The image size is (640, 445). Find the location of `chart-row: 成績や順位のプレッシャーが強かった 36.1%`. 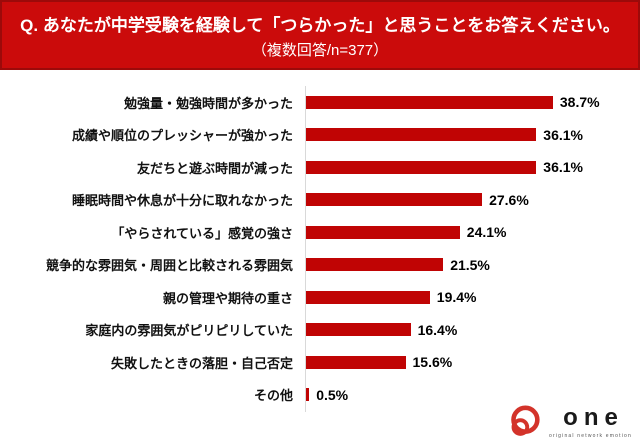

chart-row: 成績や順位のプレッシャーが強かった 36.1% is located at coordinates (320, 135).